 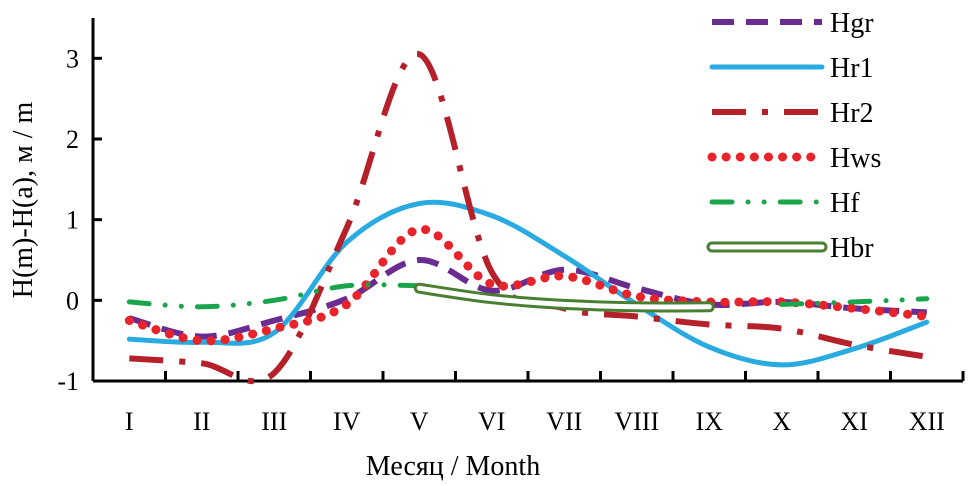 I want to click on legend-label: Hf, so click(x=845, y=203).